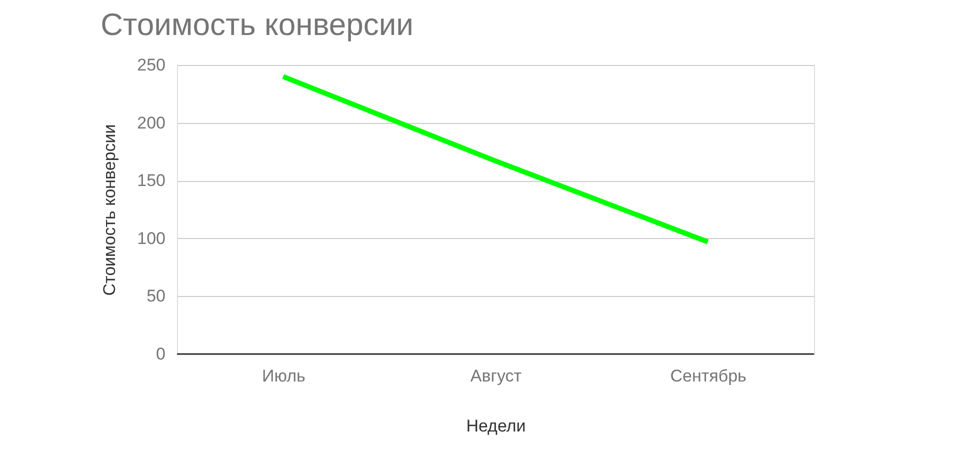 This screenshot has height=475, width=969. What do you see at coordinates (496, 426) in the screenshot?
I see `x-axis-title: Недели` at bounding box center [496, 426].